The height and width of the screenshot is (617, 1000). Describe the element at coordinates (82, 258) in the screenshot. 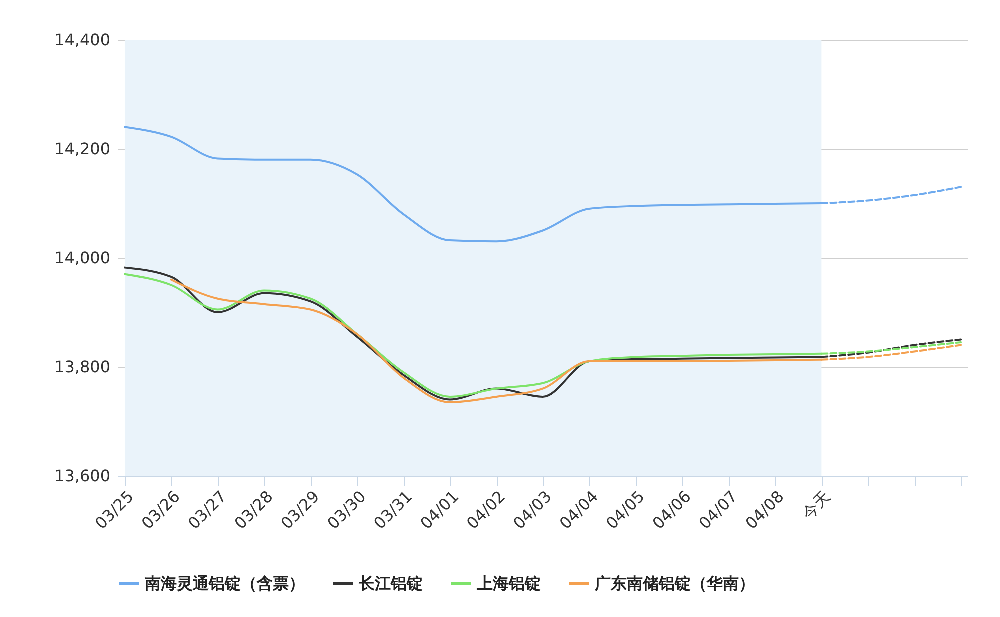

I see `y-tick-label: 14,000` at that location.